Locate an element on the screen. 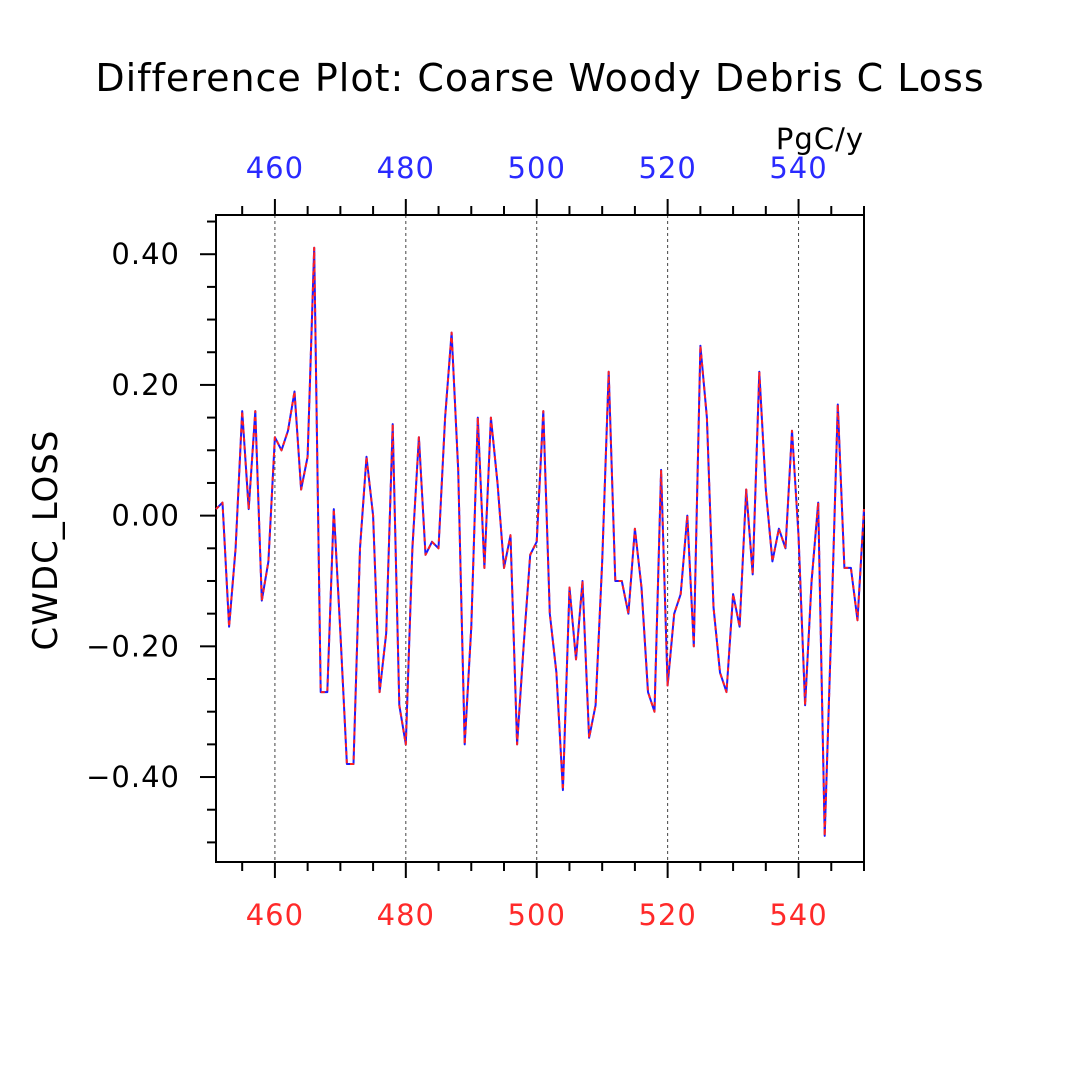  units-label: PgC/y is located at coordinates (820, 139).